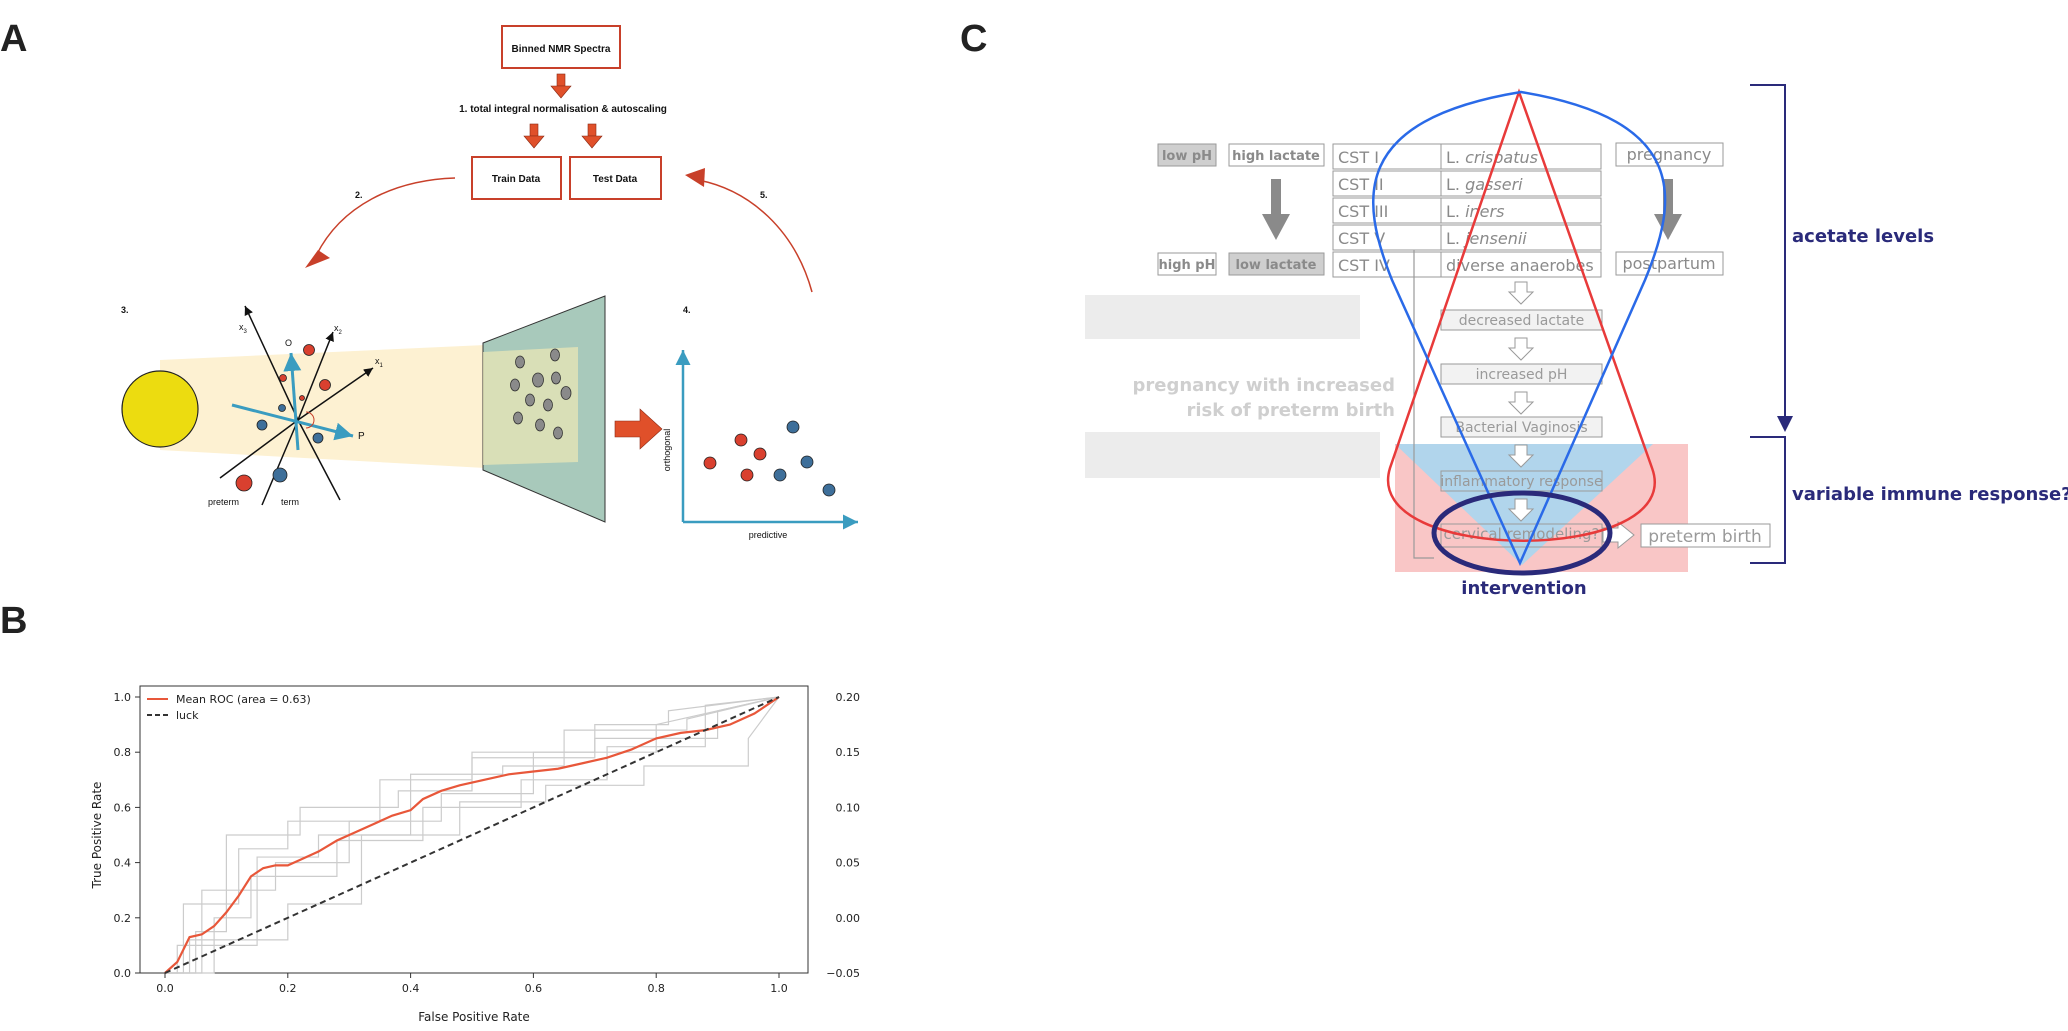 This screenshot has height=1031, width=2068. I want to click on postpartum-box, so click(1669, 263).